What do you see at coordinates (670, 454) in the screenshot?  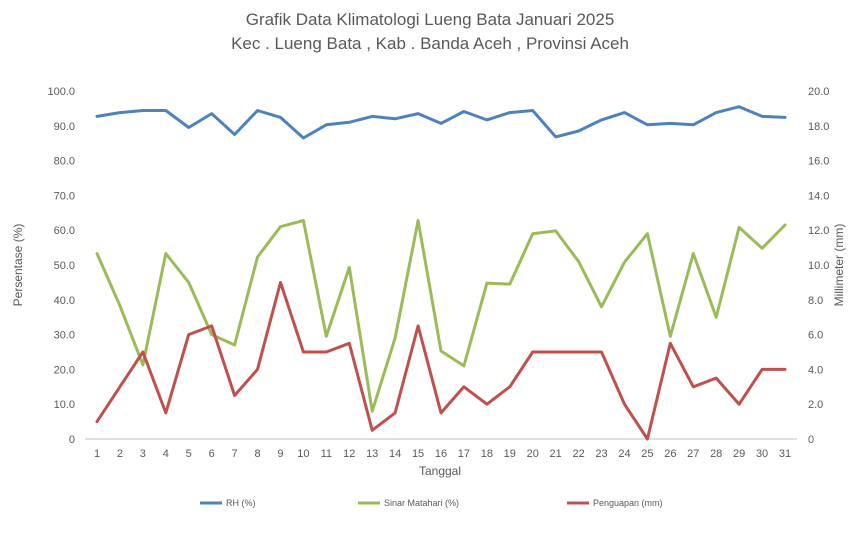 I see `x-tick-label: 26` at bounding box center [670, 454].